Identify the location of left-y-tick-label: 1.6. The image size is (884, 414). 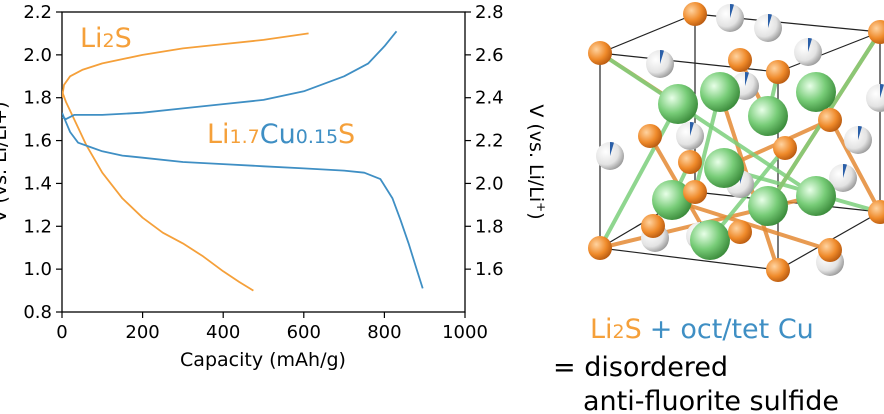
(37, 141).